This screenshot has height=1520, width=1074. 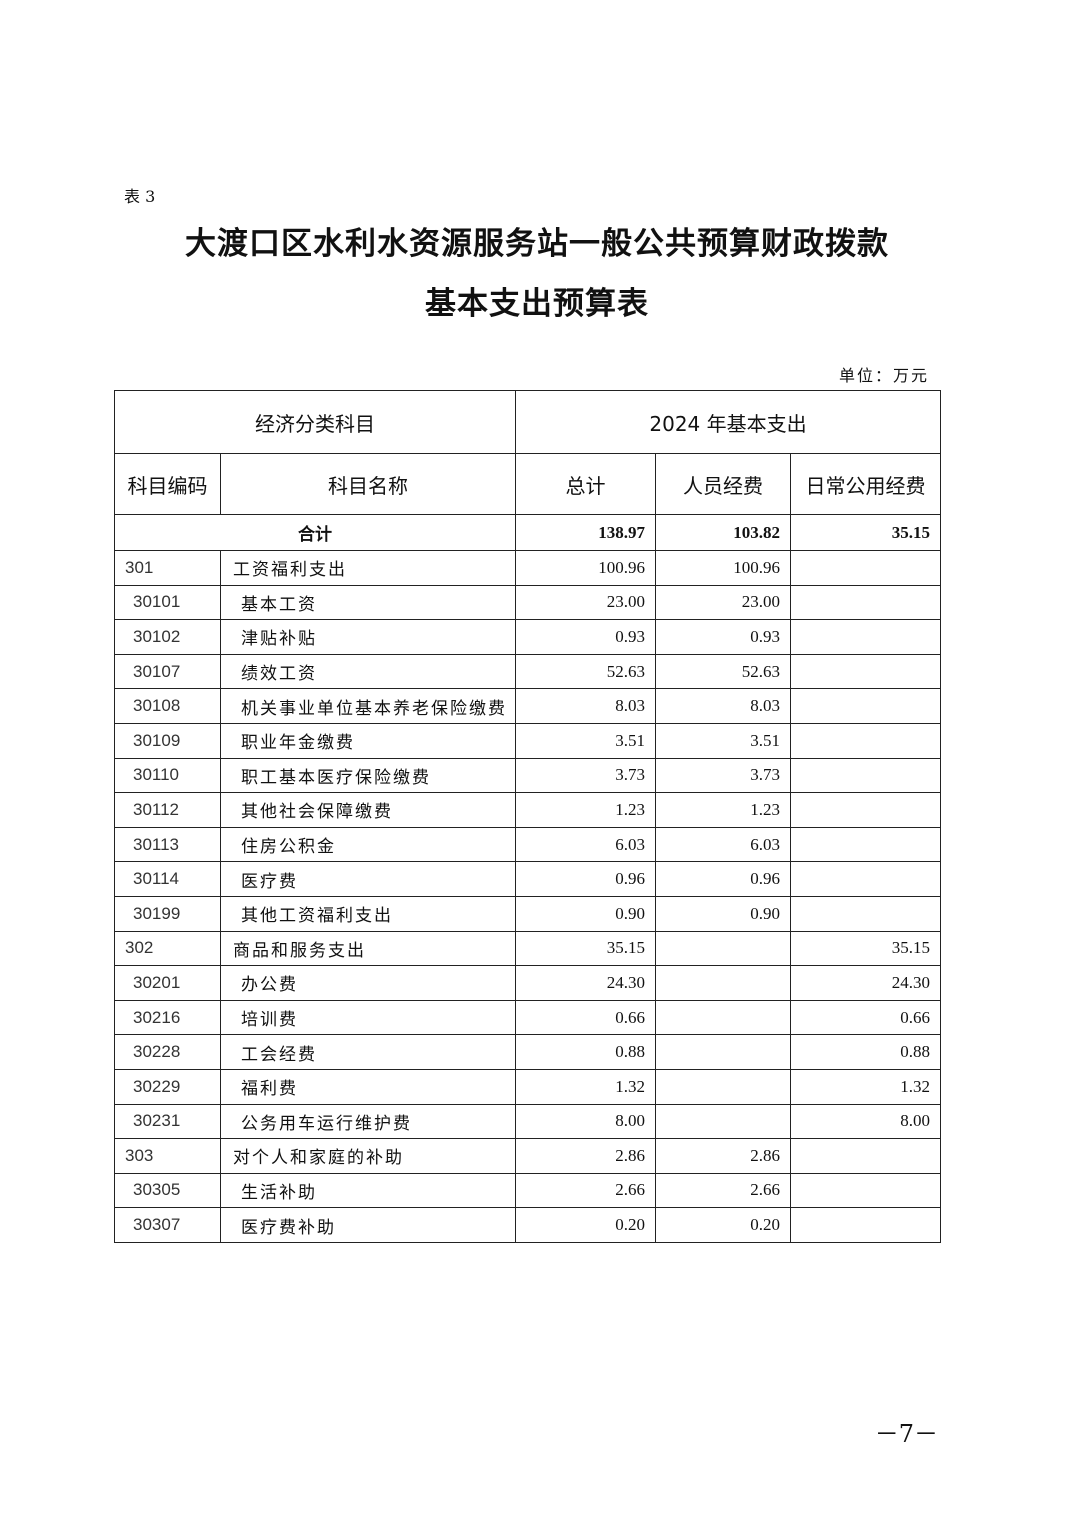 I want to click on table-row: 30112 其他社会保障缴费 1.23 1.23, so click(x=528, y=810).